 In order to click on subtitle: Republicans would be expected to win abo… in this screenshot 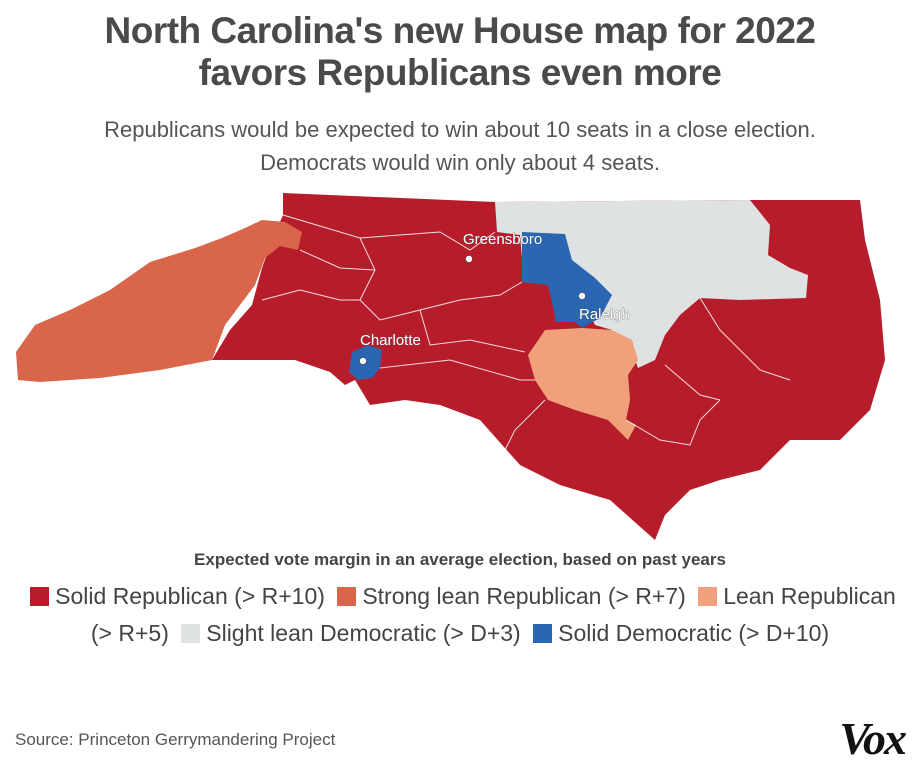, I will do `click(460, 146)`.